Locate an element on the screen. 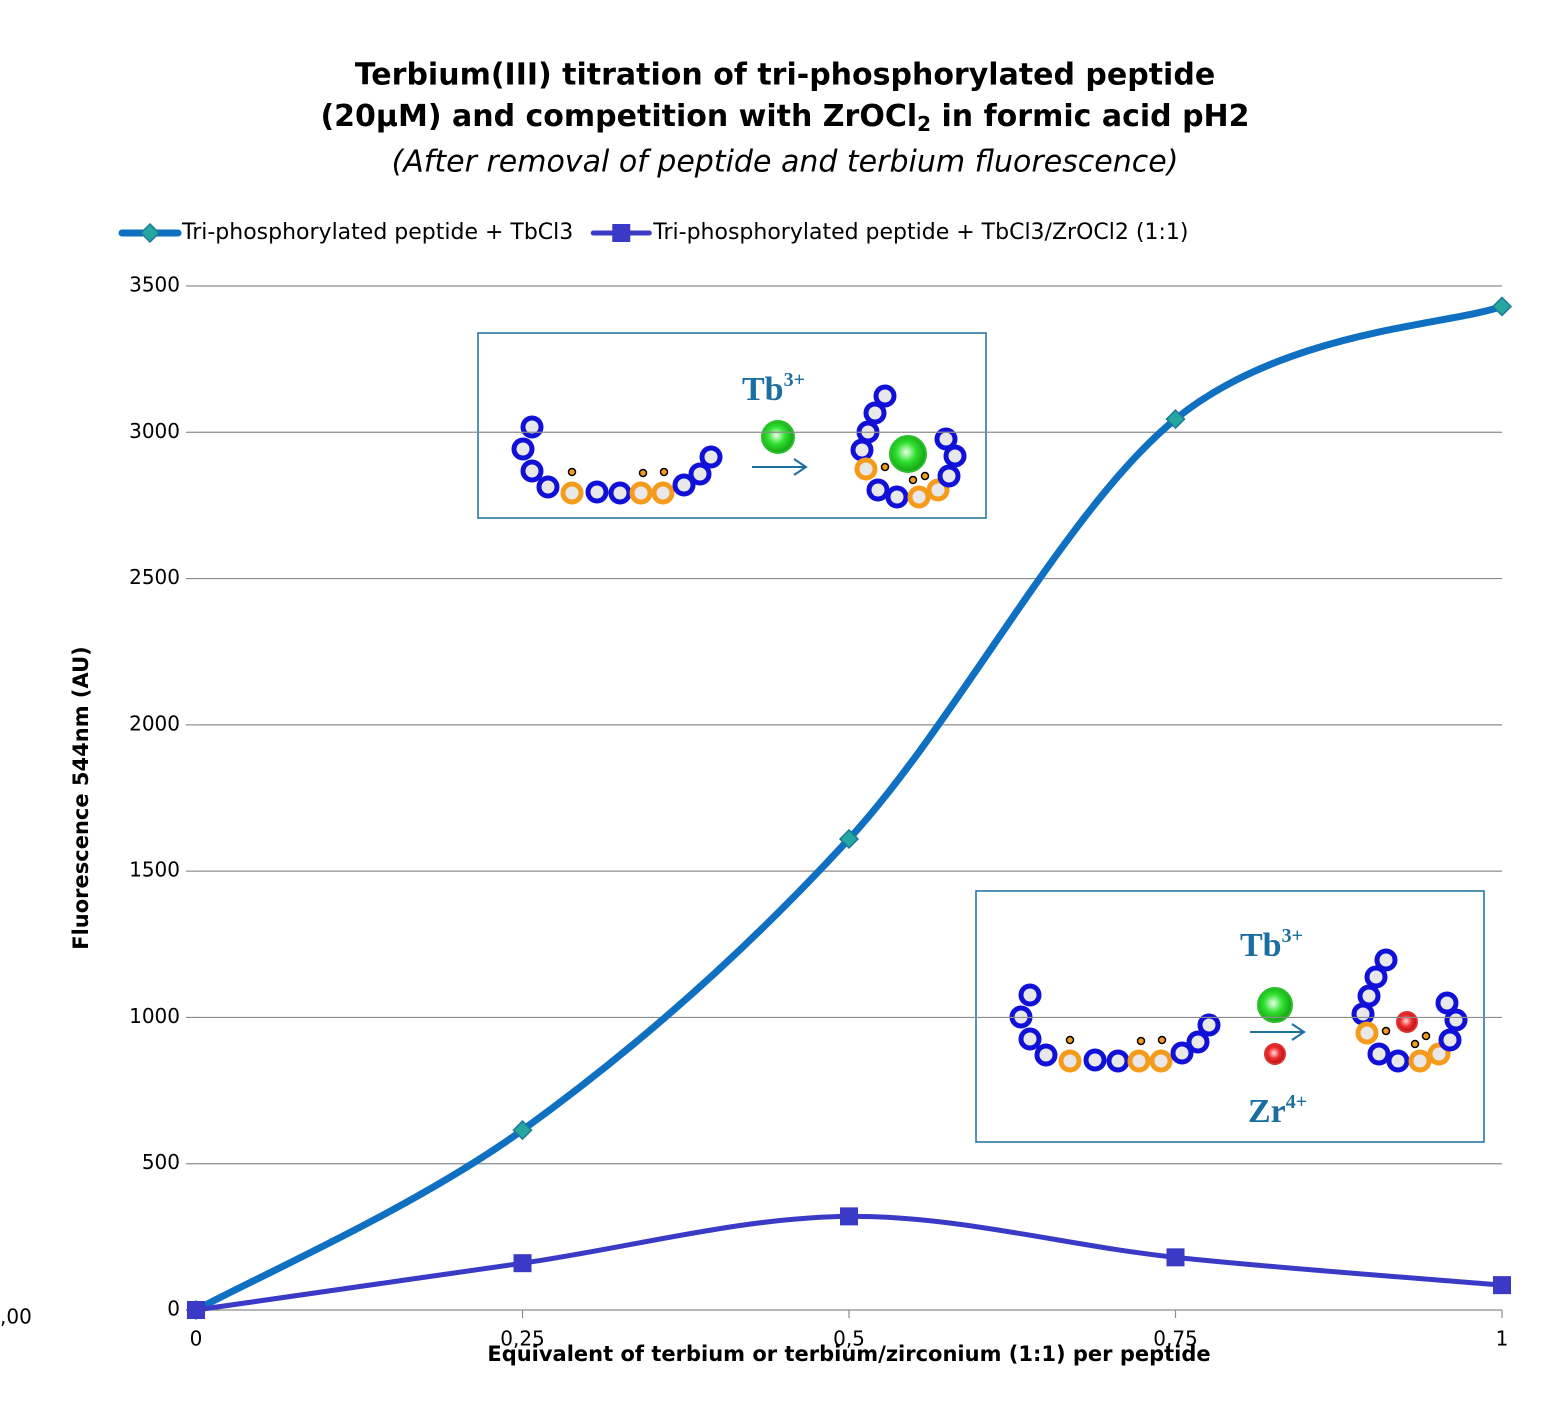 The width and height of the screenshot is (1542, 1408). y-tick-label: 1000 is located at coordinates (154, 1016).